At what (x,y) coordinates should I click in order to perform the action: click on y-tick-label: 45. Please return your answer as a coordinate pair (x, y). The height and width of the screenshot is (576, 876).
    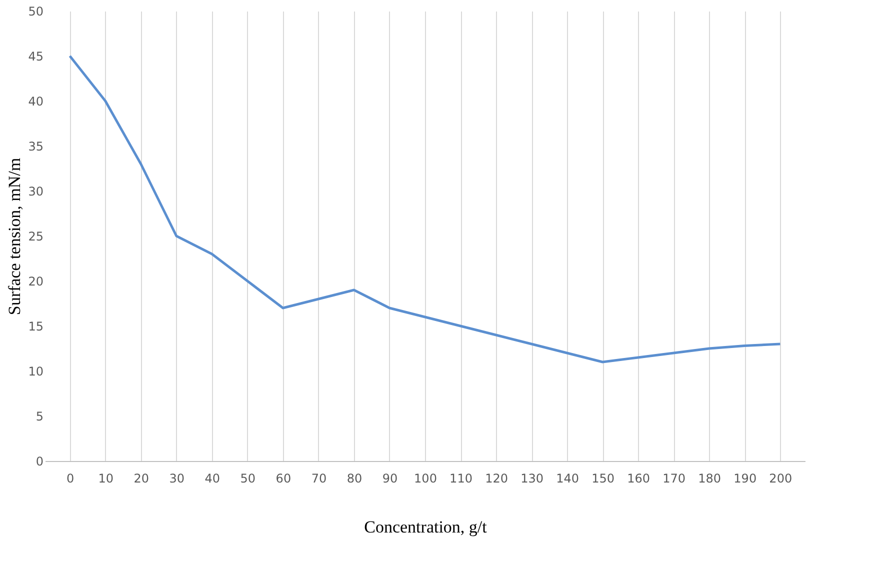
    Looking at the image, I should click on (36, 57).